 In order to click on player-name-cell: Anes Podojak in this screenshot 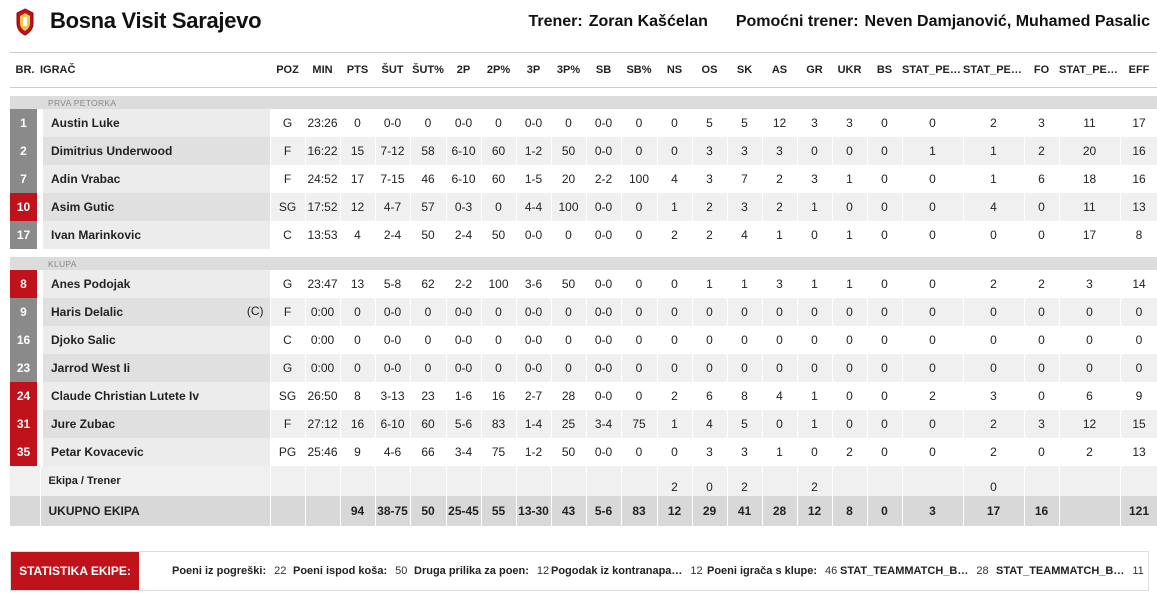, I will do `click(155, 284)`.